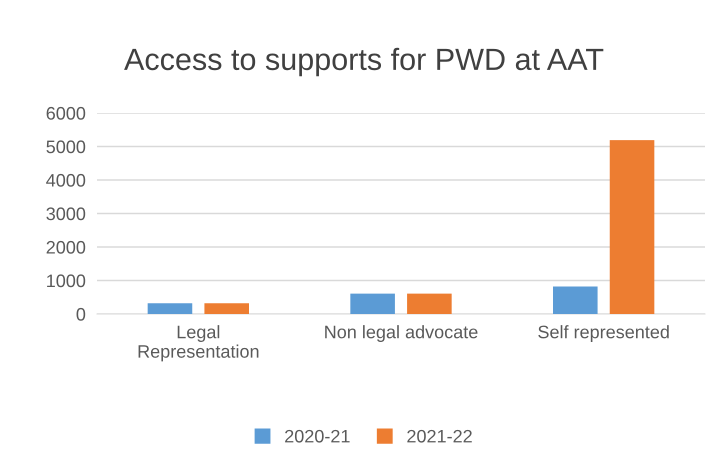  Describe the element at coordinates (603, 333) in the screenshot. I see `x-tick-label: Self represented` at that location.